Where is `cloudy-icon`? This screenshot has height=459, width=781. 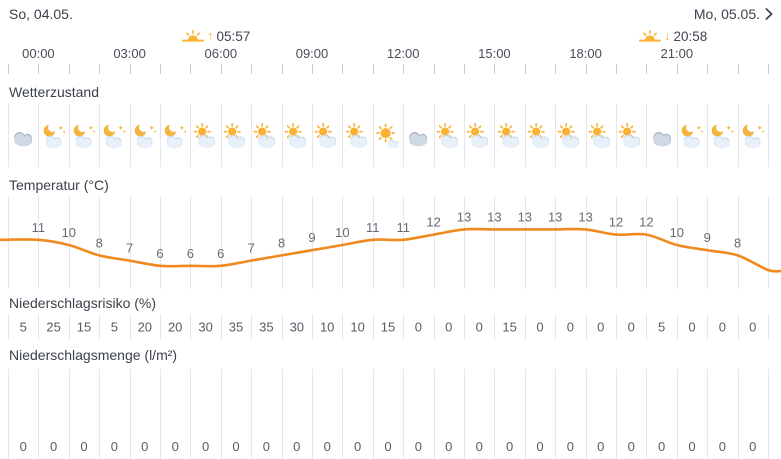
cloudy-icon is located at coordinates (661, 135).